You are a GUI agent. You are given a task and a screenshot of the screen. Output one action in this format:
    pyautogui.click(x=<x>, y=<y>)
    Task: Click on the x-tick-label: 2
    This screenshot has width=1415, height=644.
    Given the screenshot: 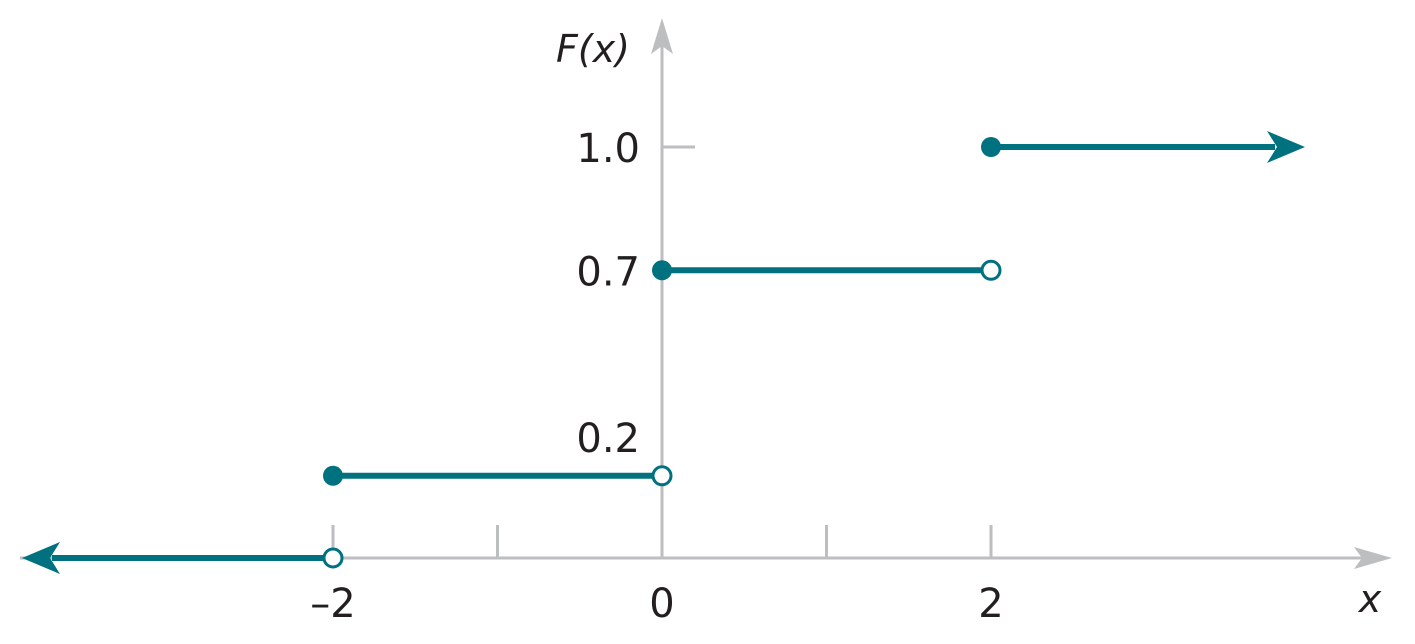 What is the action you would take?
    pyautogui.click(x=990, y=604)
    